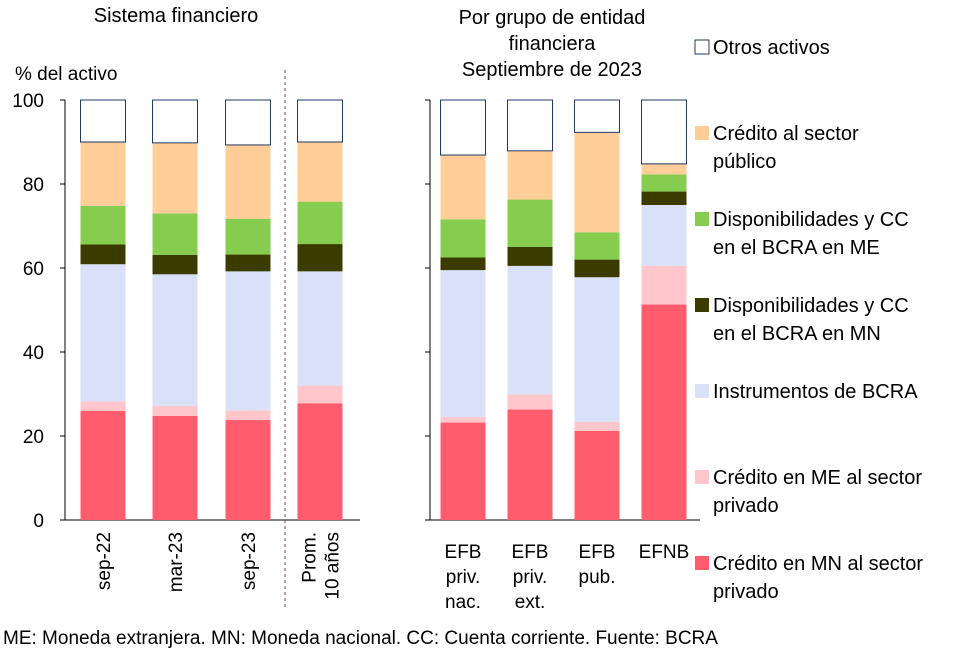  Describe the element at coordinates (463, 602) in the screenshot. I see `category-label-2-1-line-3: nac.` at that location.